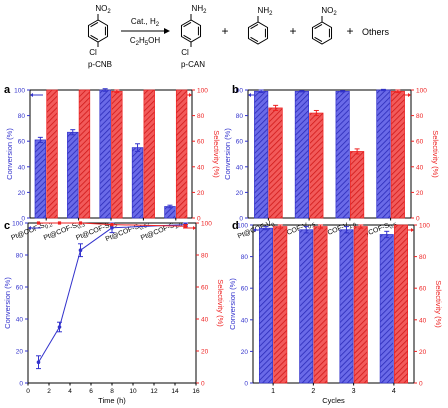  Describe the element at coordinates (318, 26) in the screenshot. I see `nitrobenzene-double-bond` at that location.